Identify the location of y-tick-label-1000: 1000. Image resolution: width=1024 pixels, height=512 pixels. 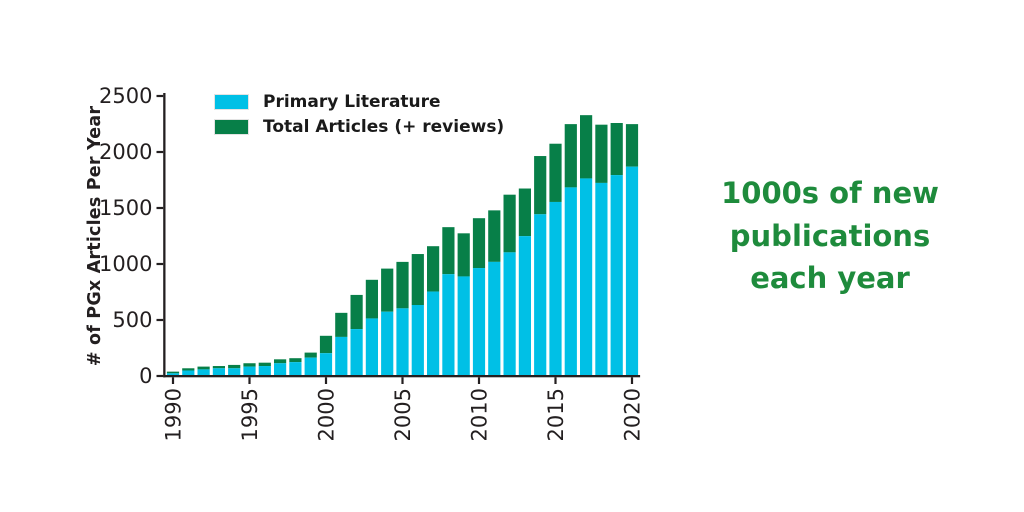
(125, 264).